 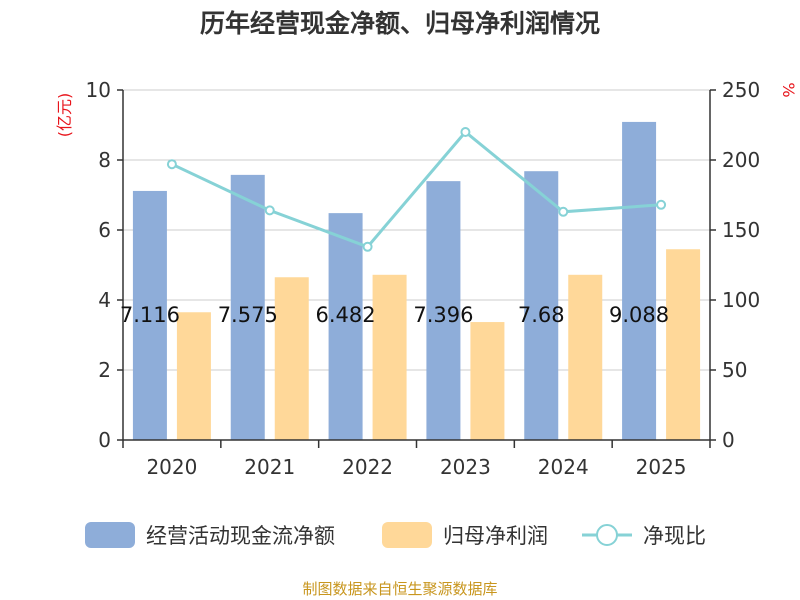 I want to click on ratio-polyline, so click(x=416, y=189).